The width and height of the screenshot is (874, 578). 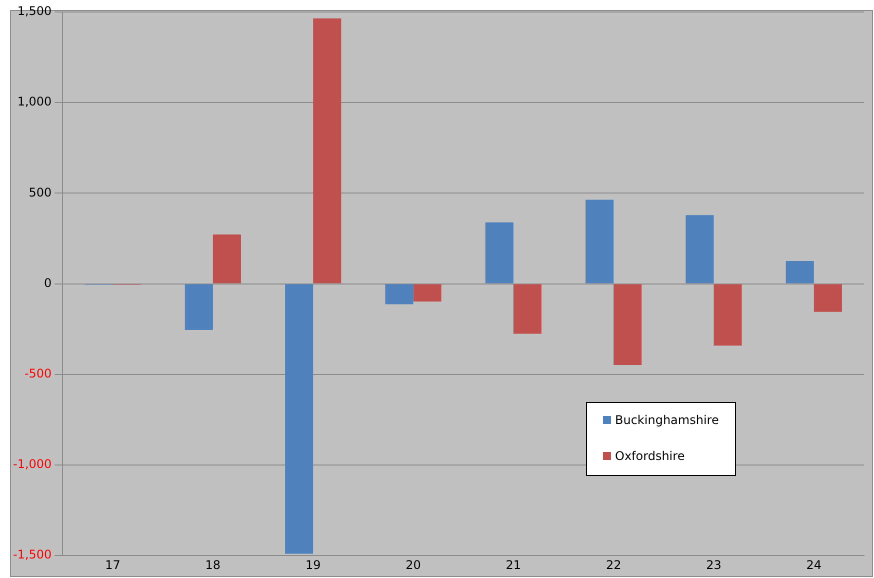 I want to click on y-tick-label: 0, so click(x=48, y=283).